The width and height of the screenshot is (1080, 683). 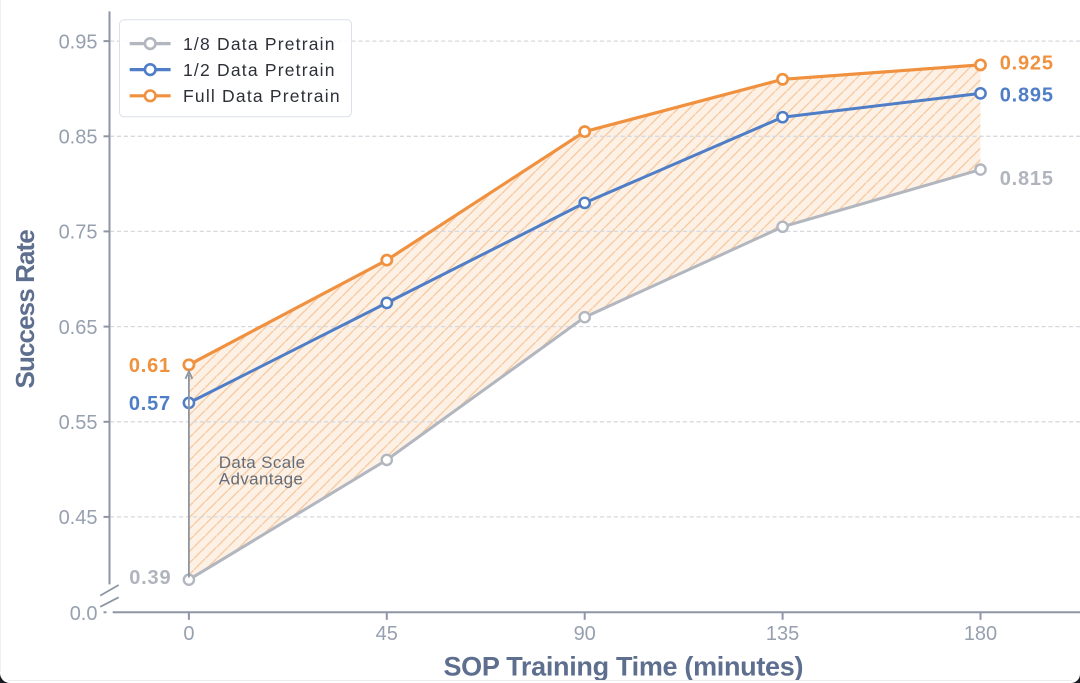 I want to click on svg-text: 0.45, so click(x=78, y=518).